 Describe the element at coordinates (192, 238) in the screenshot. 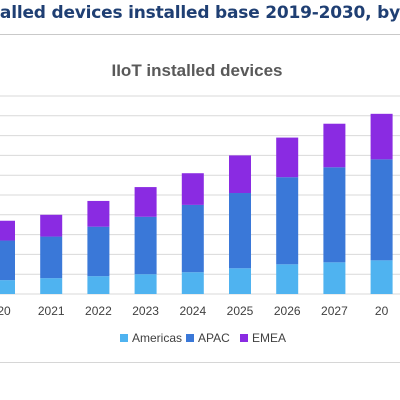

I see `bar-apac-2024` at that location.